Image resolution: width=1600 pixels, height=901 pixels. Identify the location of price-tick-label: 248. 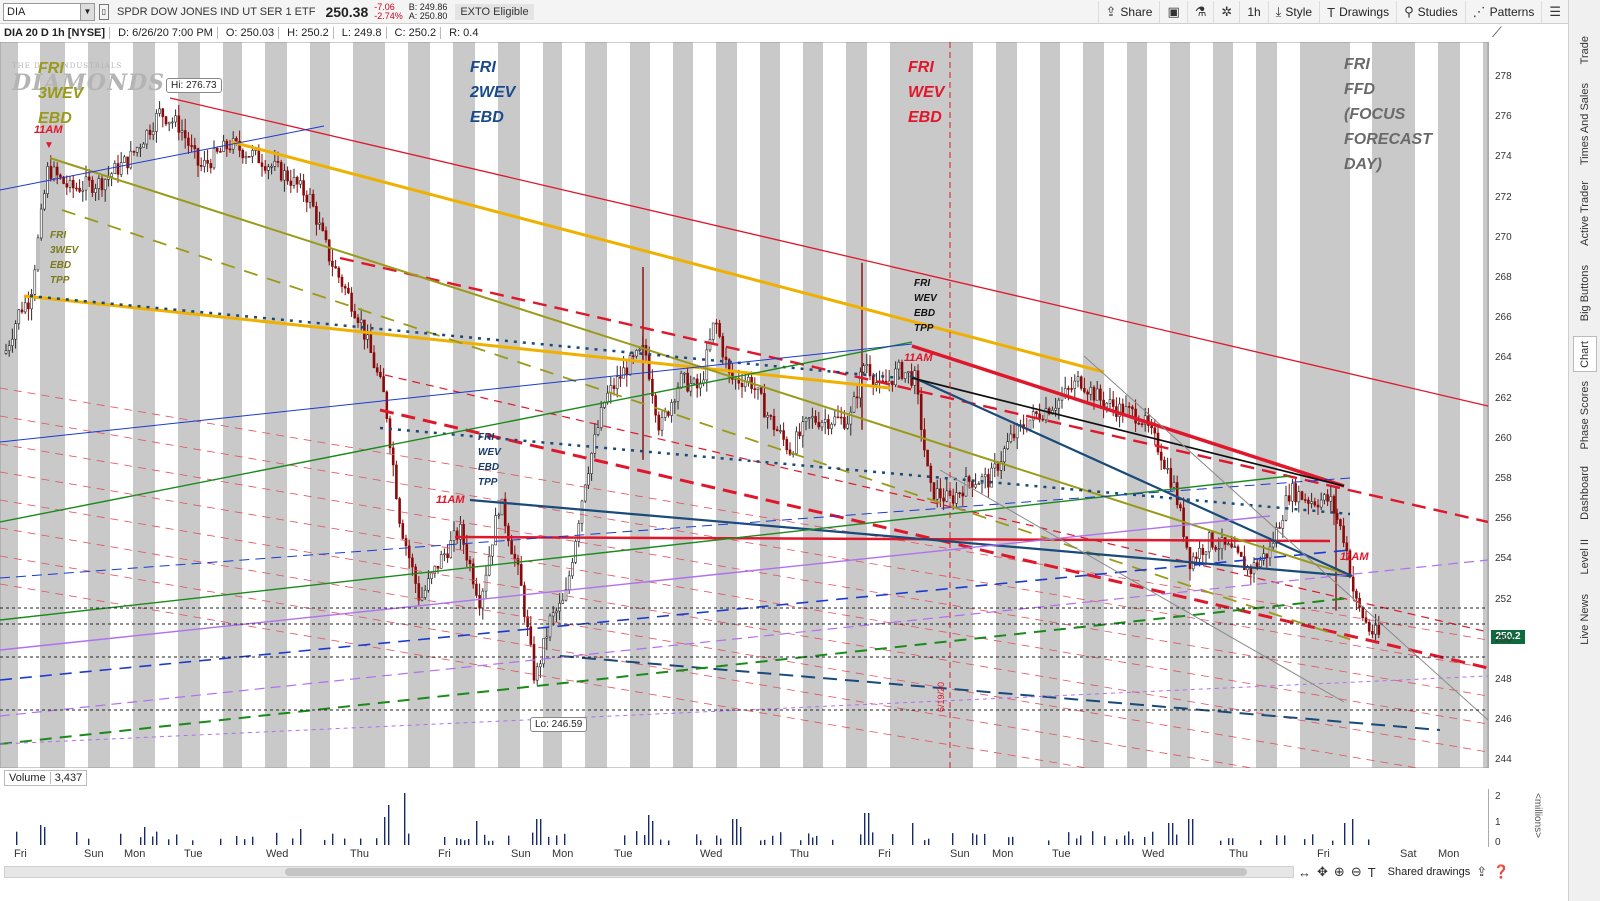
(1503, 679).